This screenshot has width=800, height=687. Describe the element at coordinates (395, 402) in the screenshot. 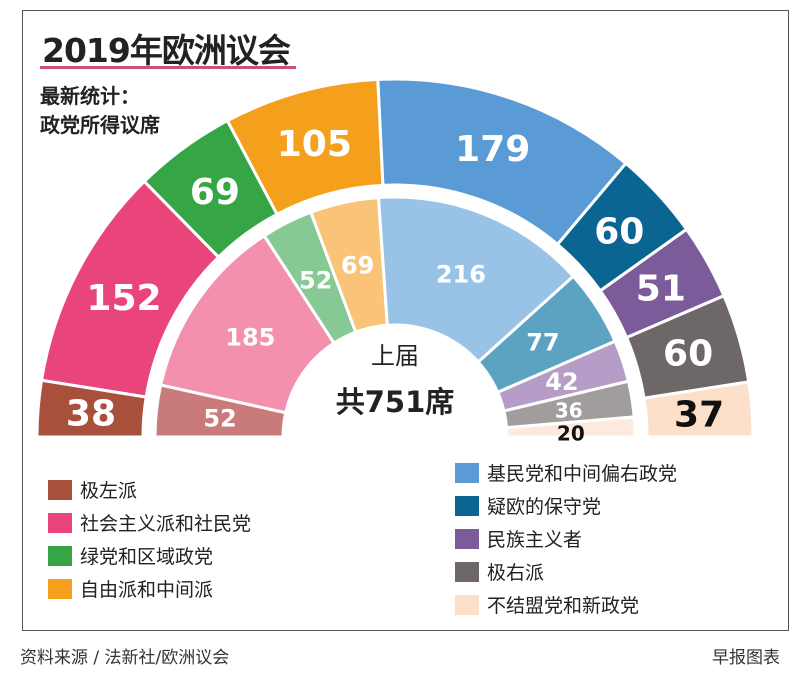

I see `center-total: 共751席` at that location.